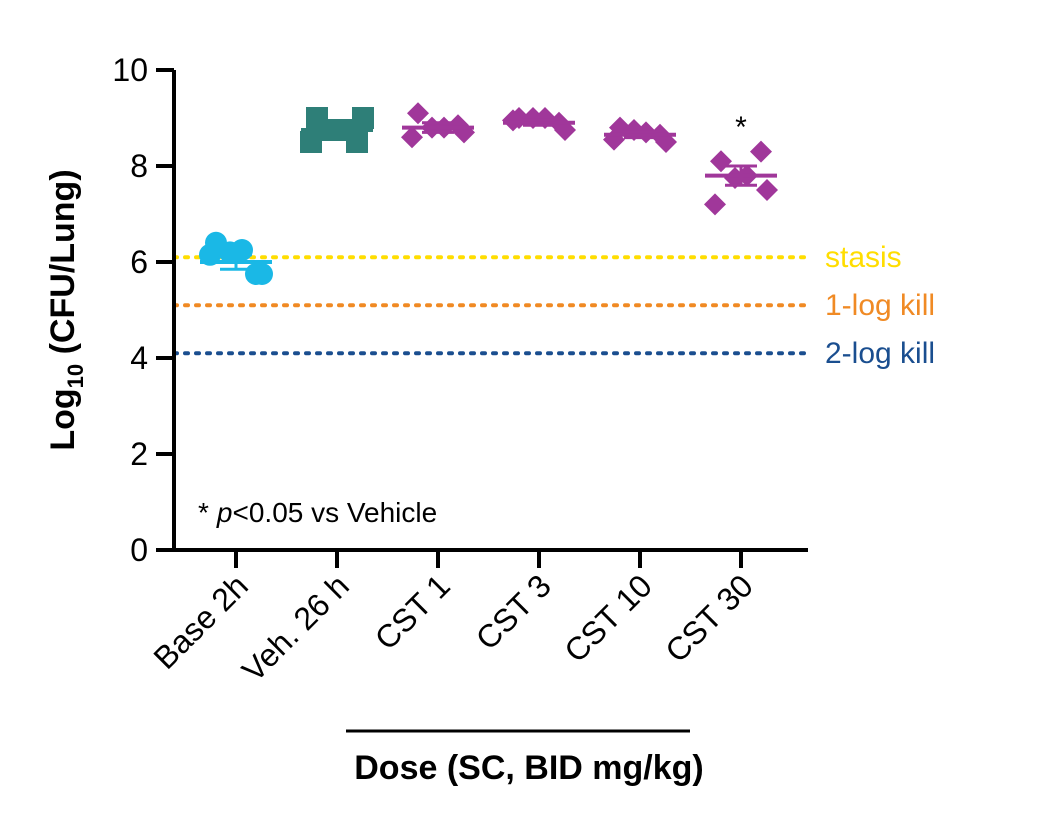 The height and width of the screenshot is (824, 1050). I want to click on significance-star: *, so click(741, 127).